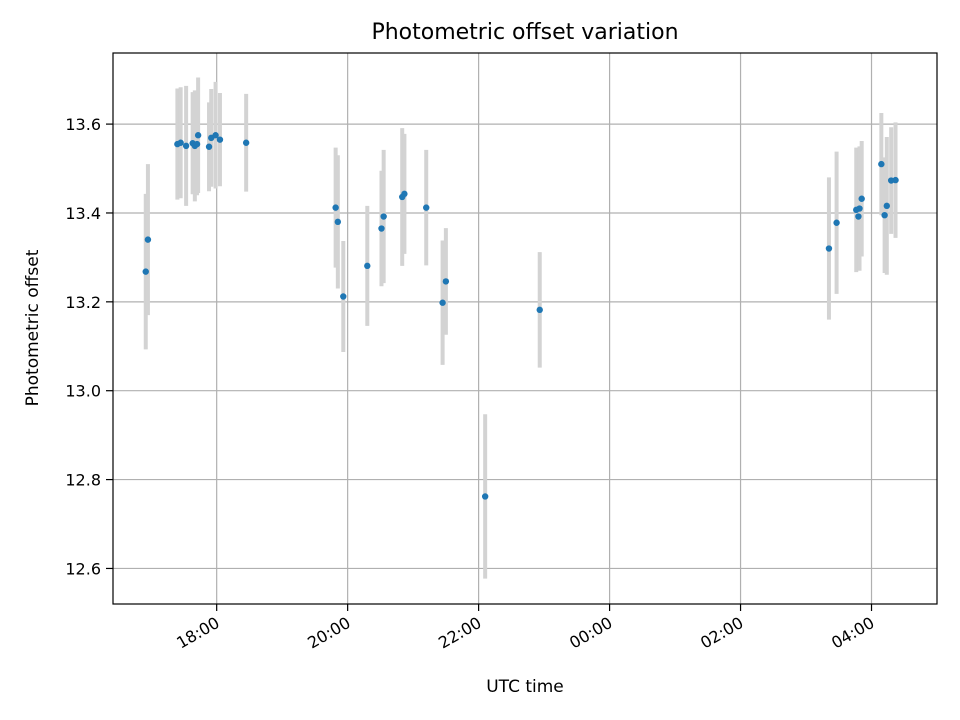 This screenshot has height=720, width=960. Describe the element at coordinates (33, 327) in the screenshot. I see `y-axis-label: Photometric offset` at that location.